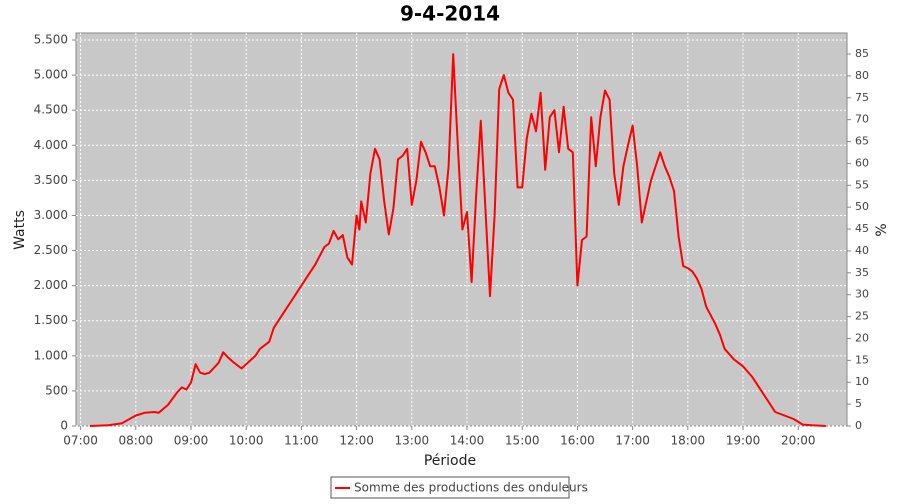 This screenshot has height=504, width=900. Describe the element at coordinates (862, 228) in the screenshot. I see `y2-tick-label: 45` at that location.